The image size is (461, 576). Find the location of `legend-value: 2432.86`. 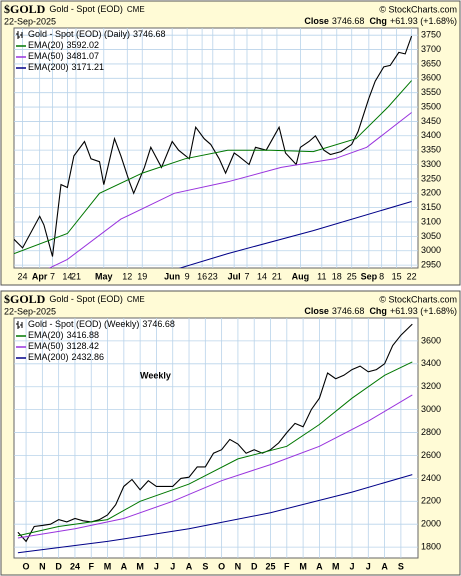

legend-value: 2432.86 is located at coordinates (88, 357).